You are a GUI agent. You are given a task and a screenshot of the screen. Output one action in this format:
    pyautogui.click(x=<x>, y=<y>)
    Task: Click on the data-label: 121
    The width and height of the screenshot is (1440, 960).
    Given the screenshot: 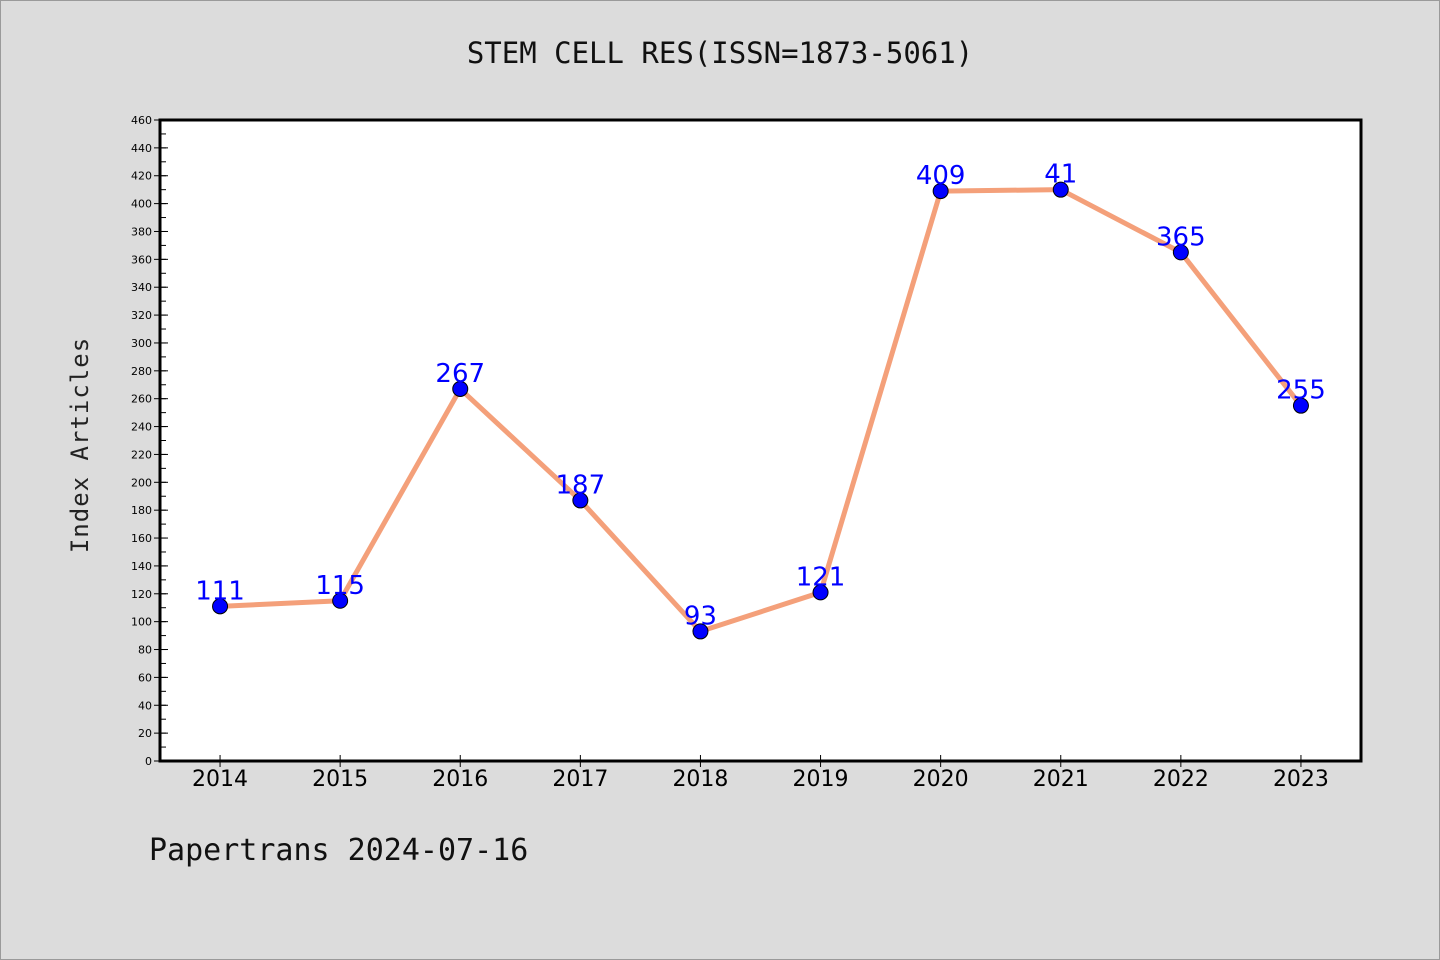 What is the action you would take?
    pyautogui.click(x=821, y=577)
    